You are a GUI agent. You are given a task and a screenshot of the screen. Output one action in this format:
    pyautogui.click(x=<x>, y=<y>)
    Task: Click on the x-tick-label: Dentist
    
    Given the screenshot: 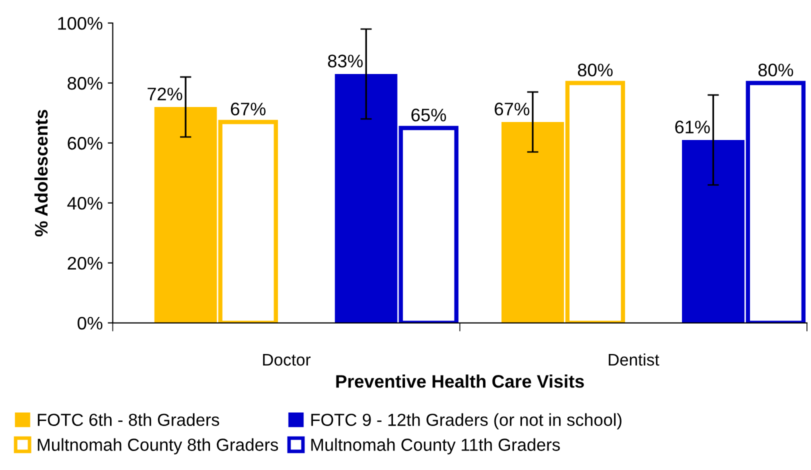 What is the action you would take?
    pyautogui.click(x=634, y=359)
    